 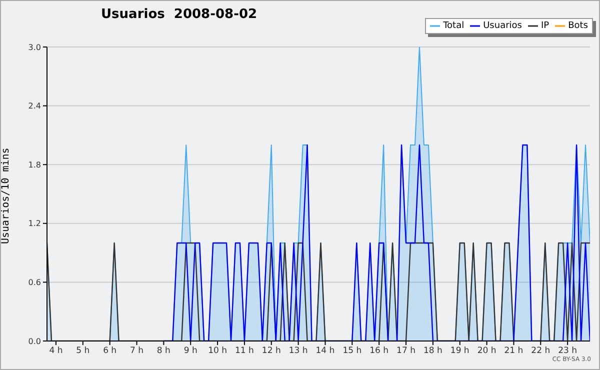 I want to click on y-axis-title: Usuarios/10 mins, so click(x=6, y=196).